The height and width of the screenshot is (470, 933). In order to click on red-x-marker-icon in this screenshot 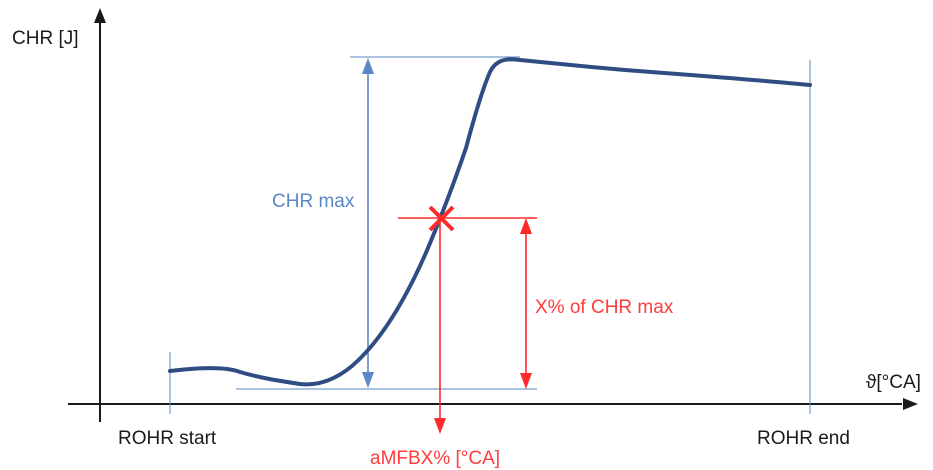, I will do `click(441, 218)`.